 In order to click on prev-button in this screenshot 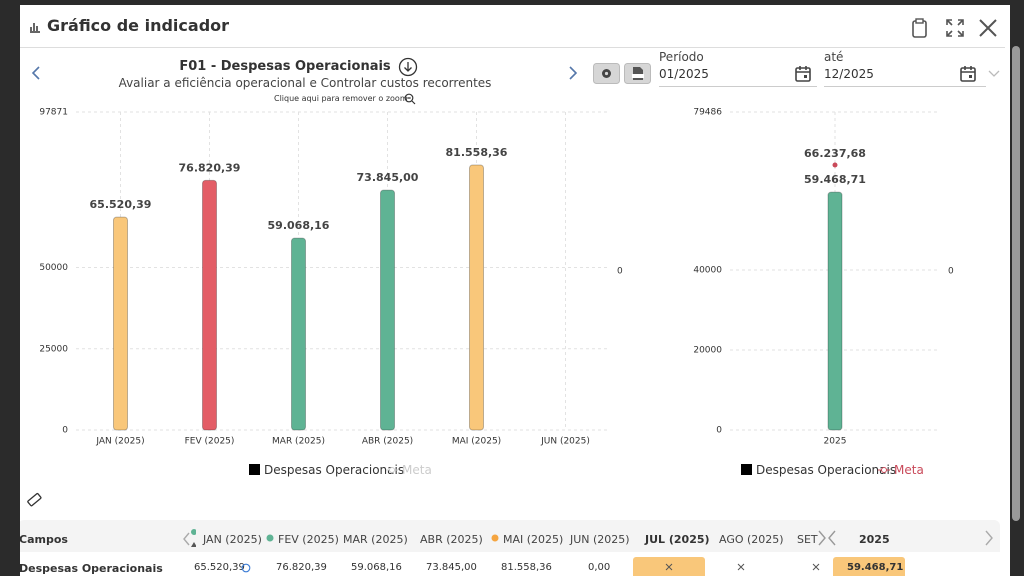, I will do `click(36, 73)`.